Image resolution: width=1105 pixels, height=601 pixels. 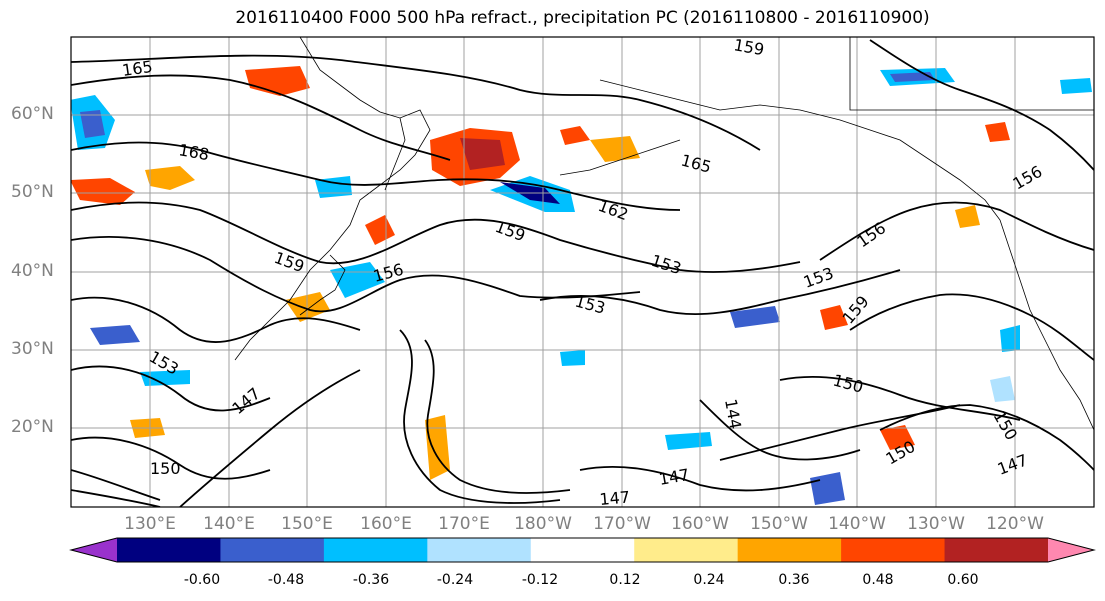 I want to click on colorbar-tick-label: -0.60, so click(x=202, y=580).